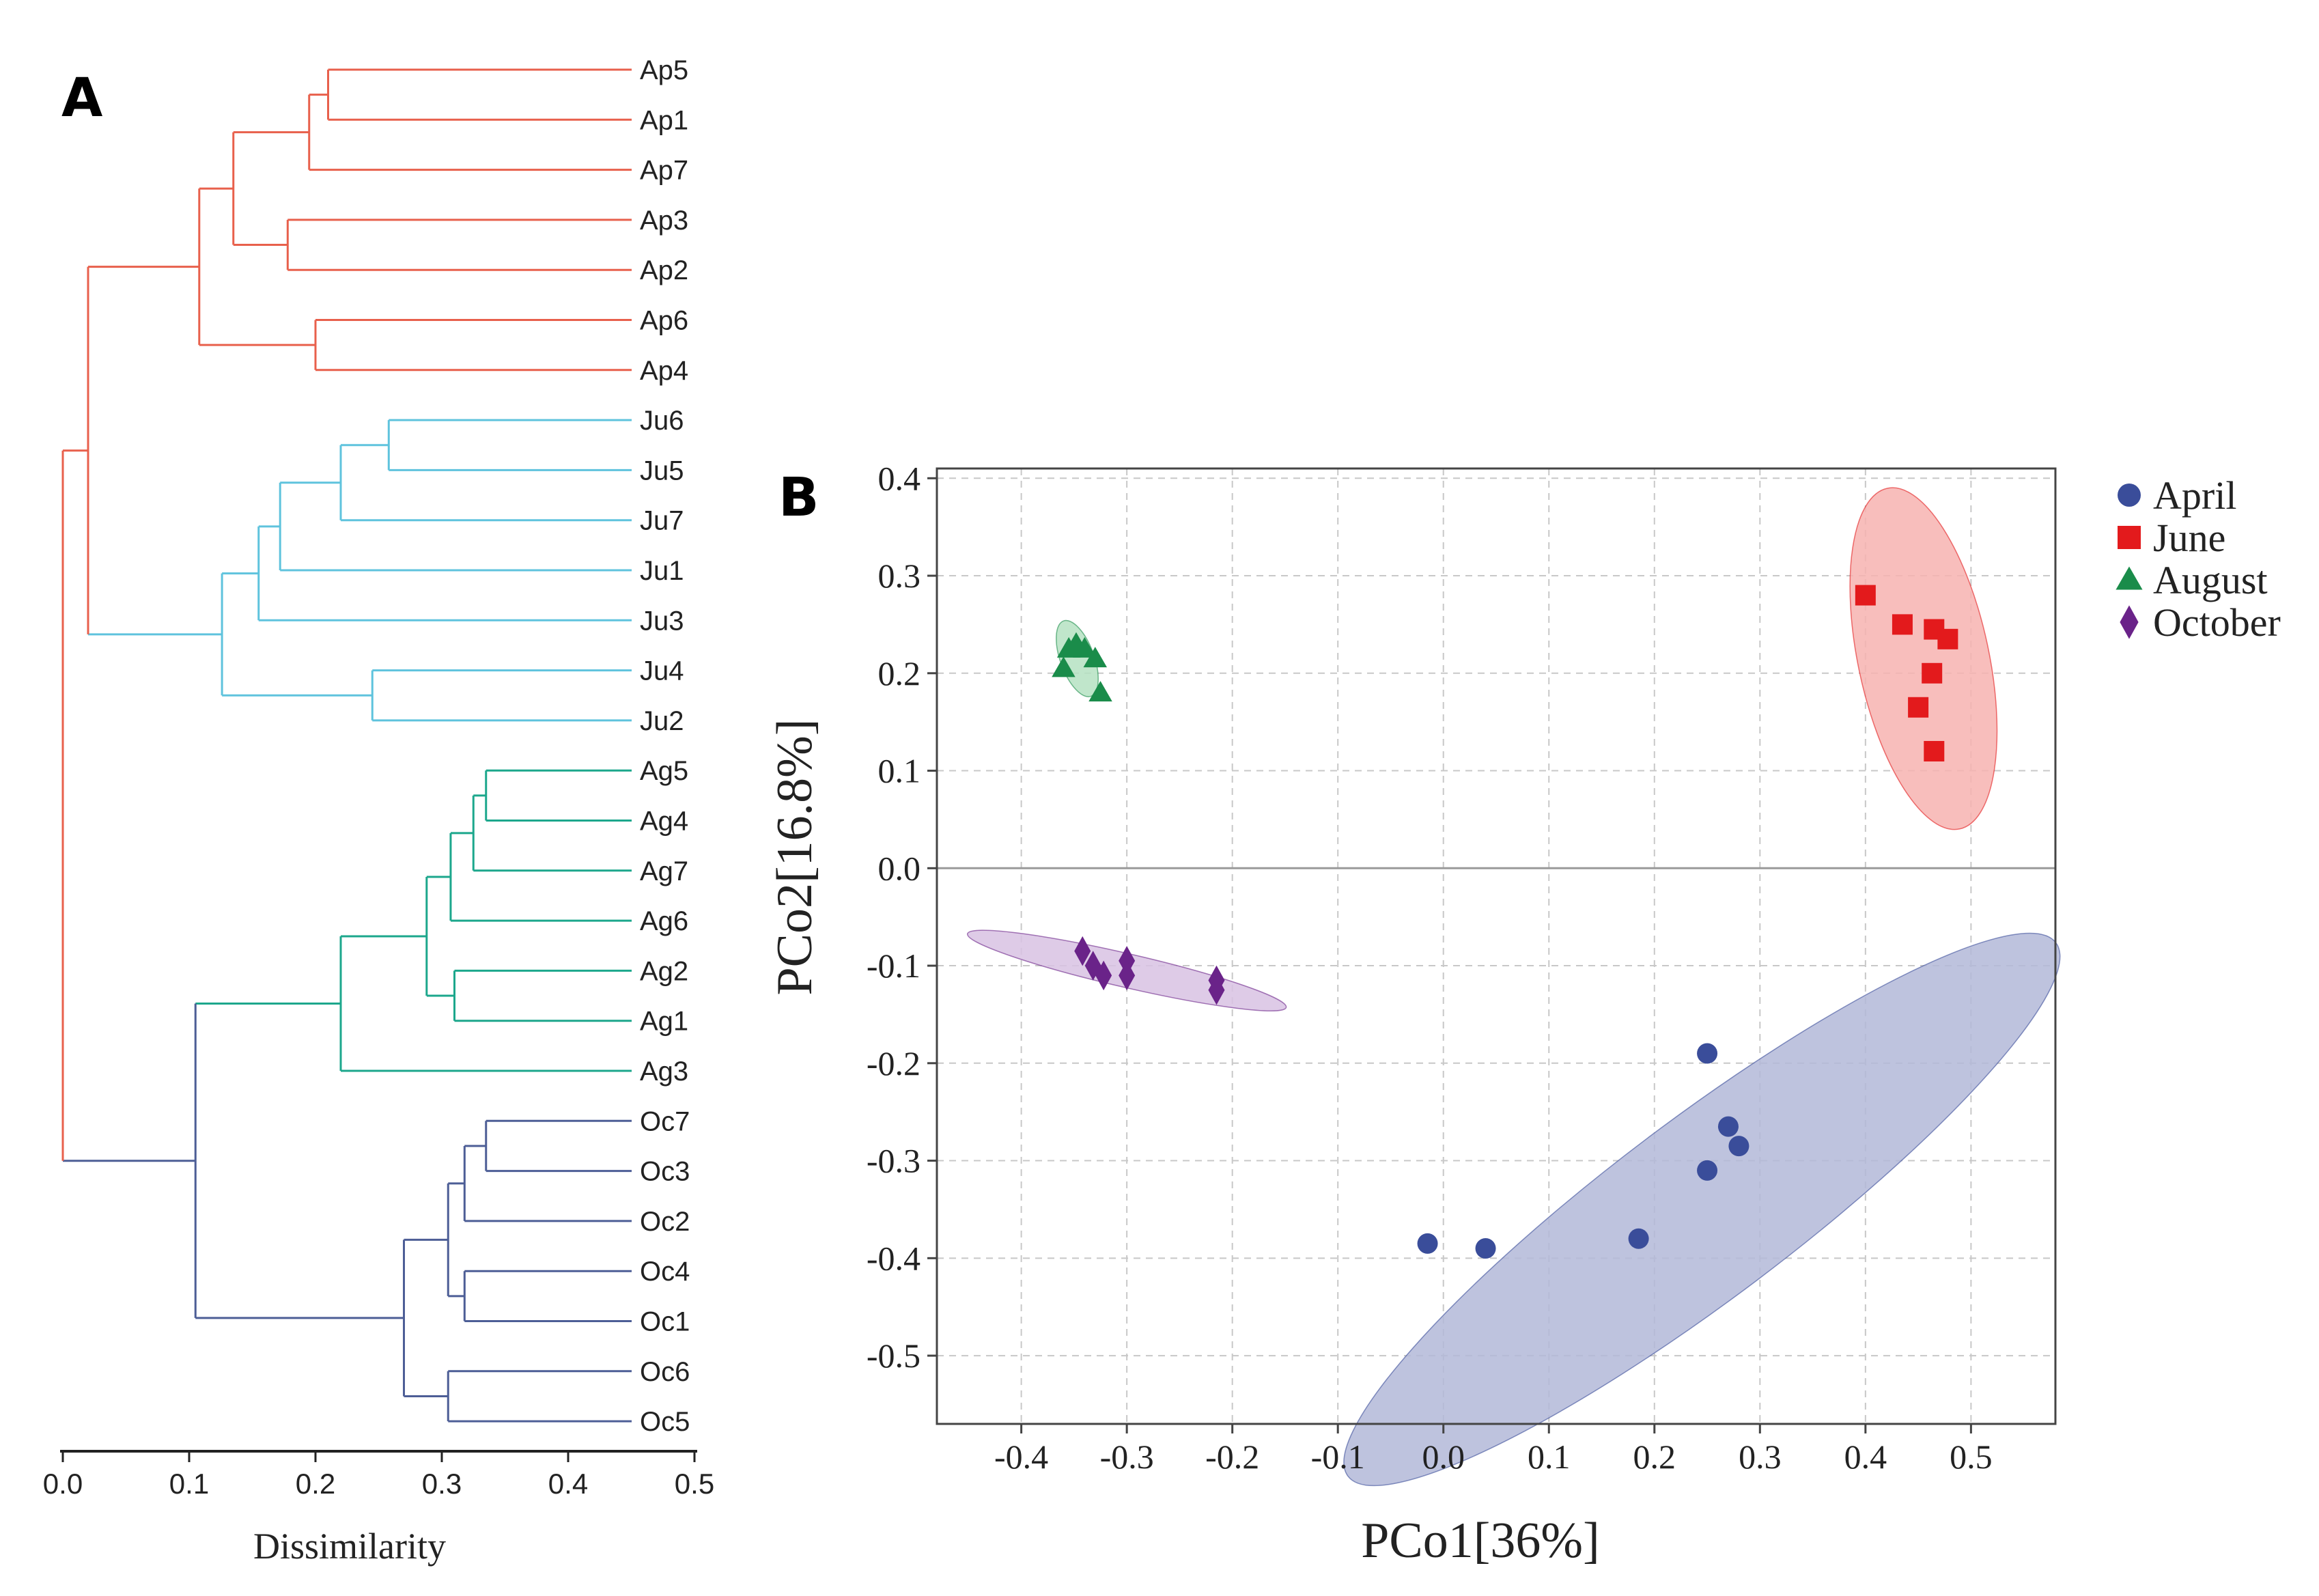 The width and height of the screenshot is (2319, 1596). I want to click on dendrogram-x-tick-label: 0.3, so click(442, 1484).